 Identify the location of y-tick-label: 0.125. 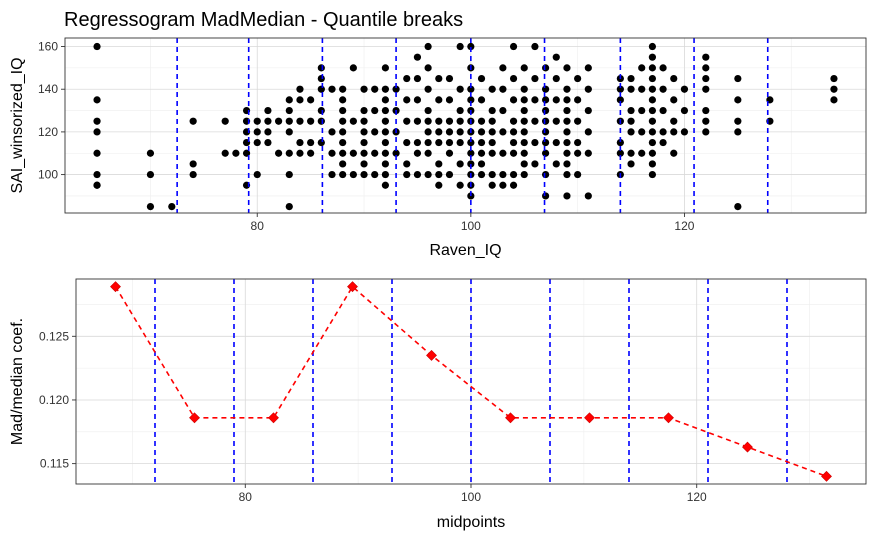
(54, 336).